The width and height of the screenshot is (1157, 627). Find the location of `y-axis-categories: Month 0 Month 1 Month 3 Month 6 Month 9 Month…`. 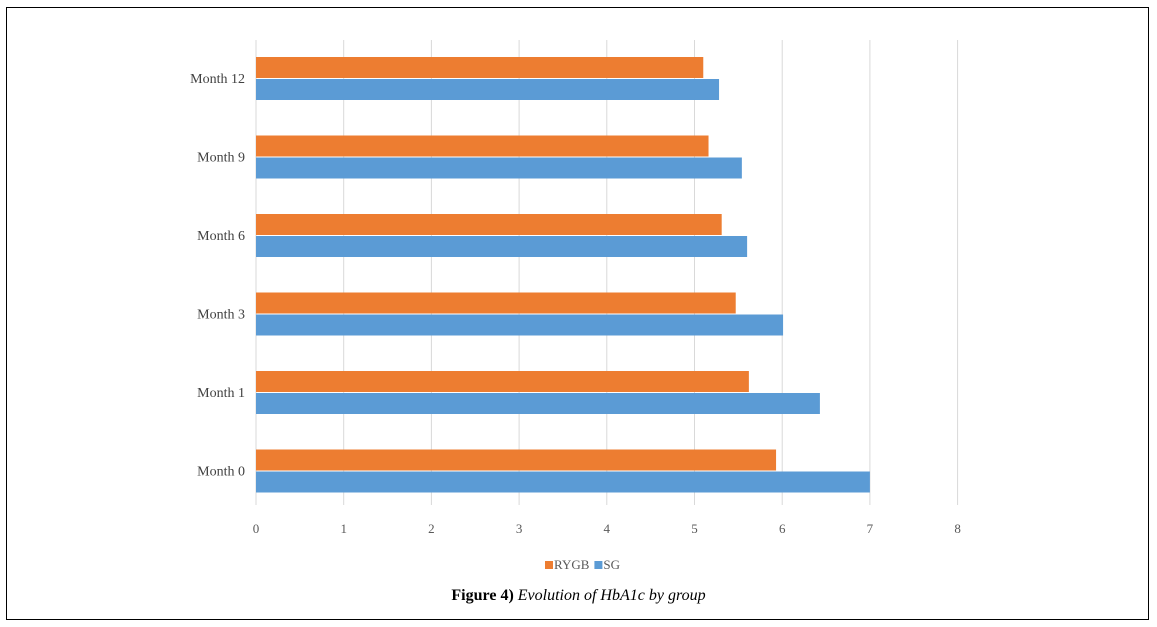

y-axis-categories: Month 0 Month 1 Month 3 Month 6 Month 9 Month… is located at coordinates (217, 276).